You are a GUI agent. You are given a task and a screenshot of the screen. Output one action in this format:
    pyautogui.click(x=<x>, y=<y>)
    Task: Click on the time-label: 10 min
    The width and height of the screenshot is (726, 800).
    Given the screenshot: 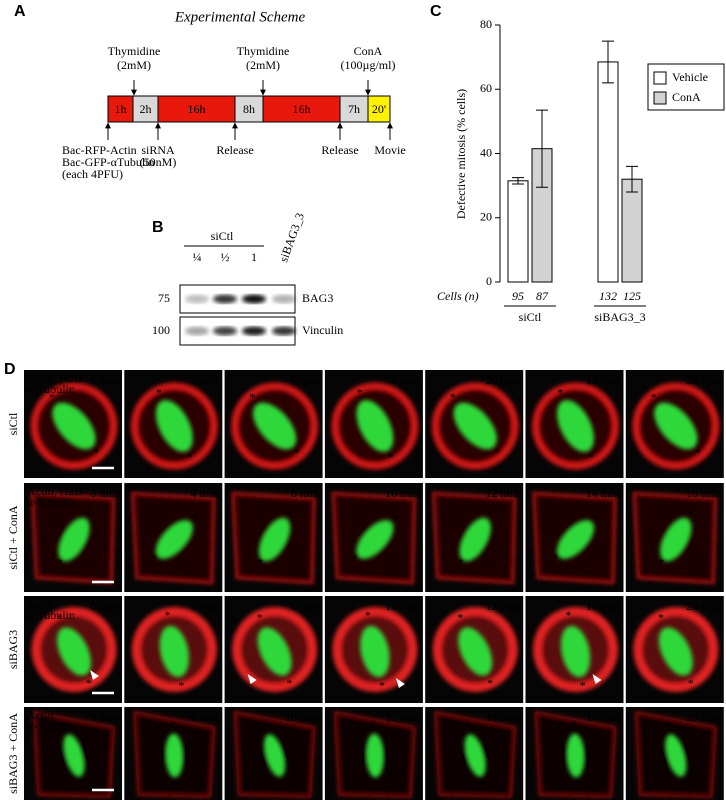 What is the action you would take?
    pyautogui.click(x=402, y=493)
    